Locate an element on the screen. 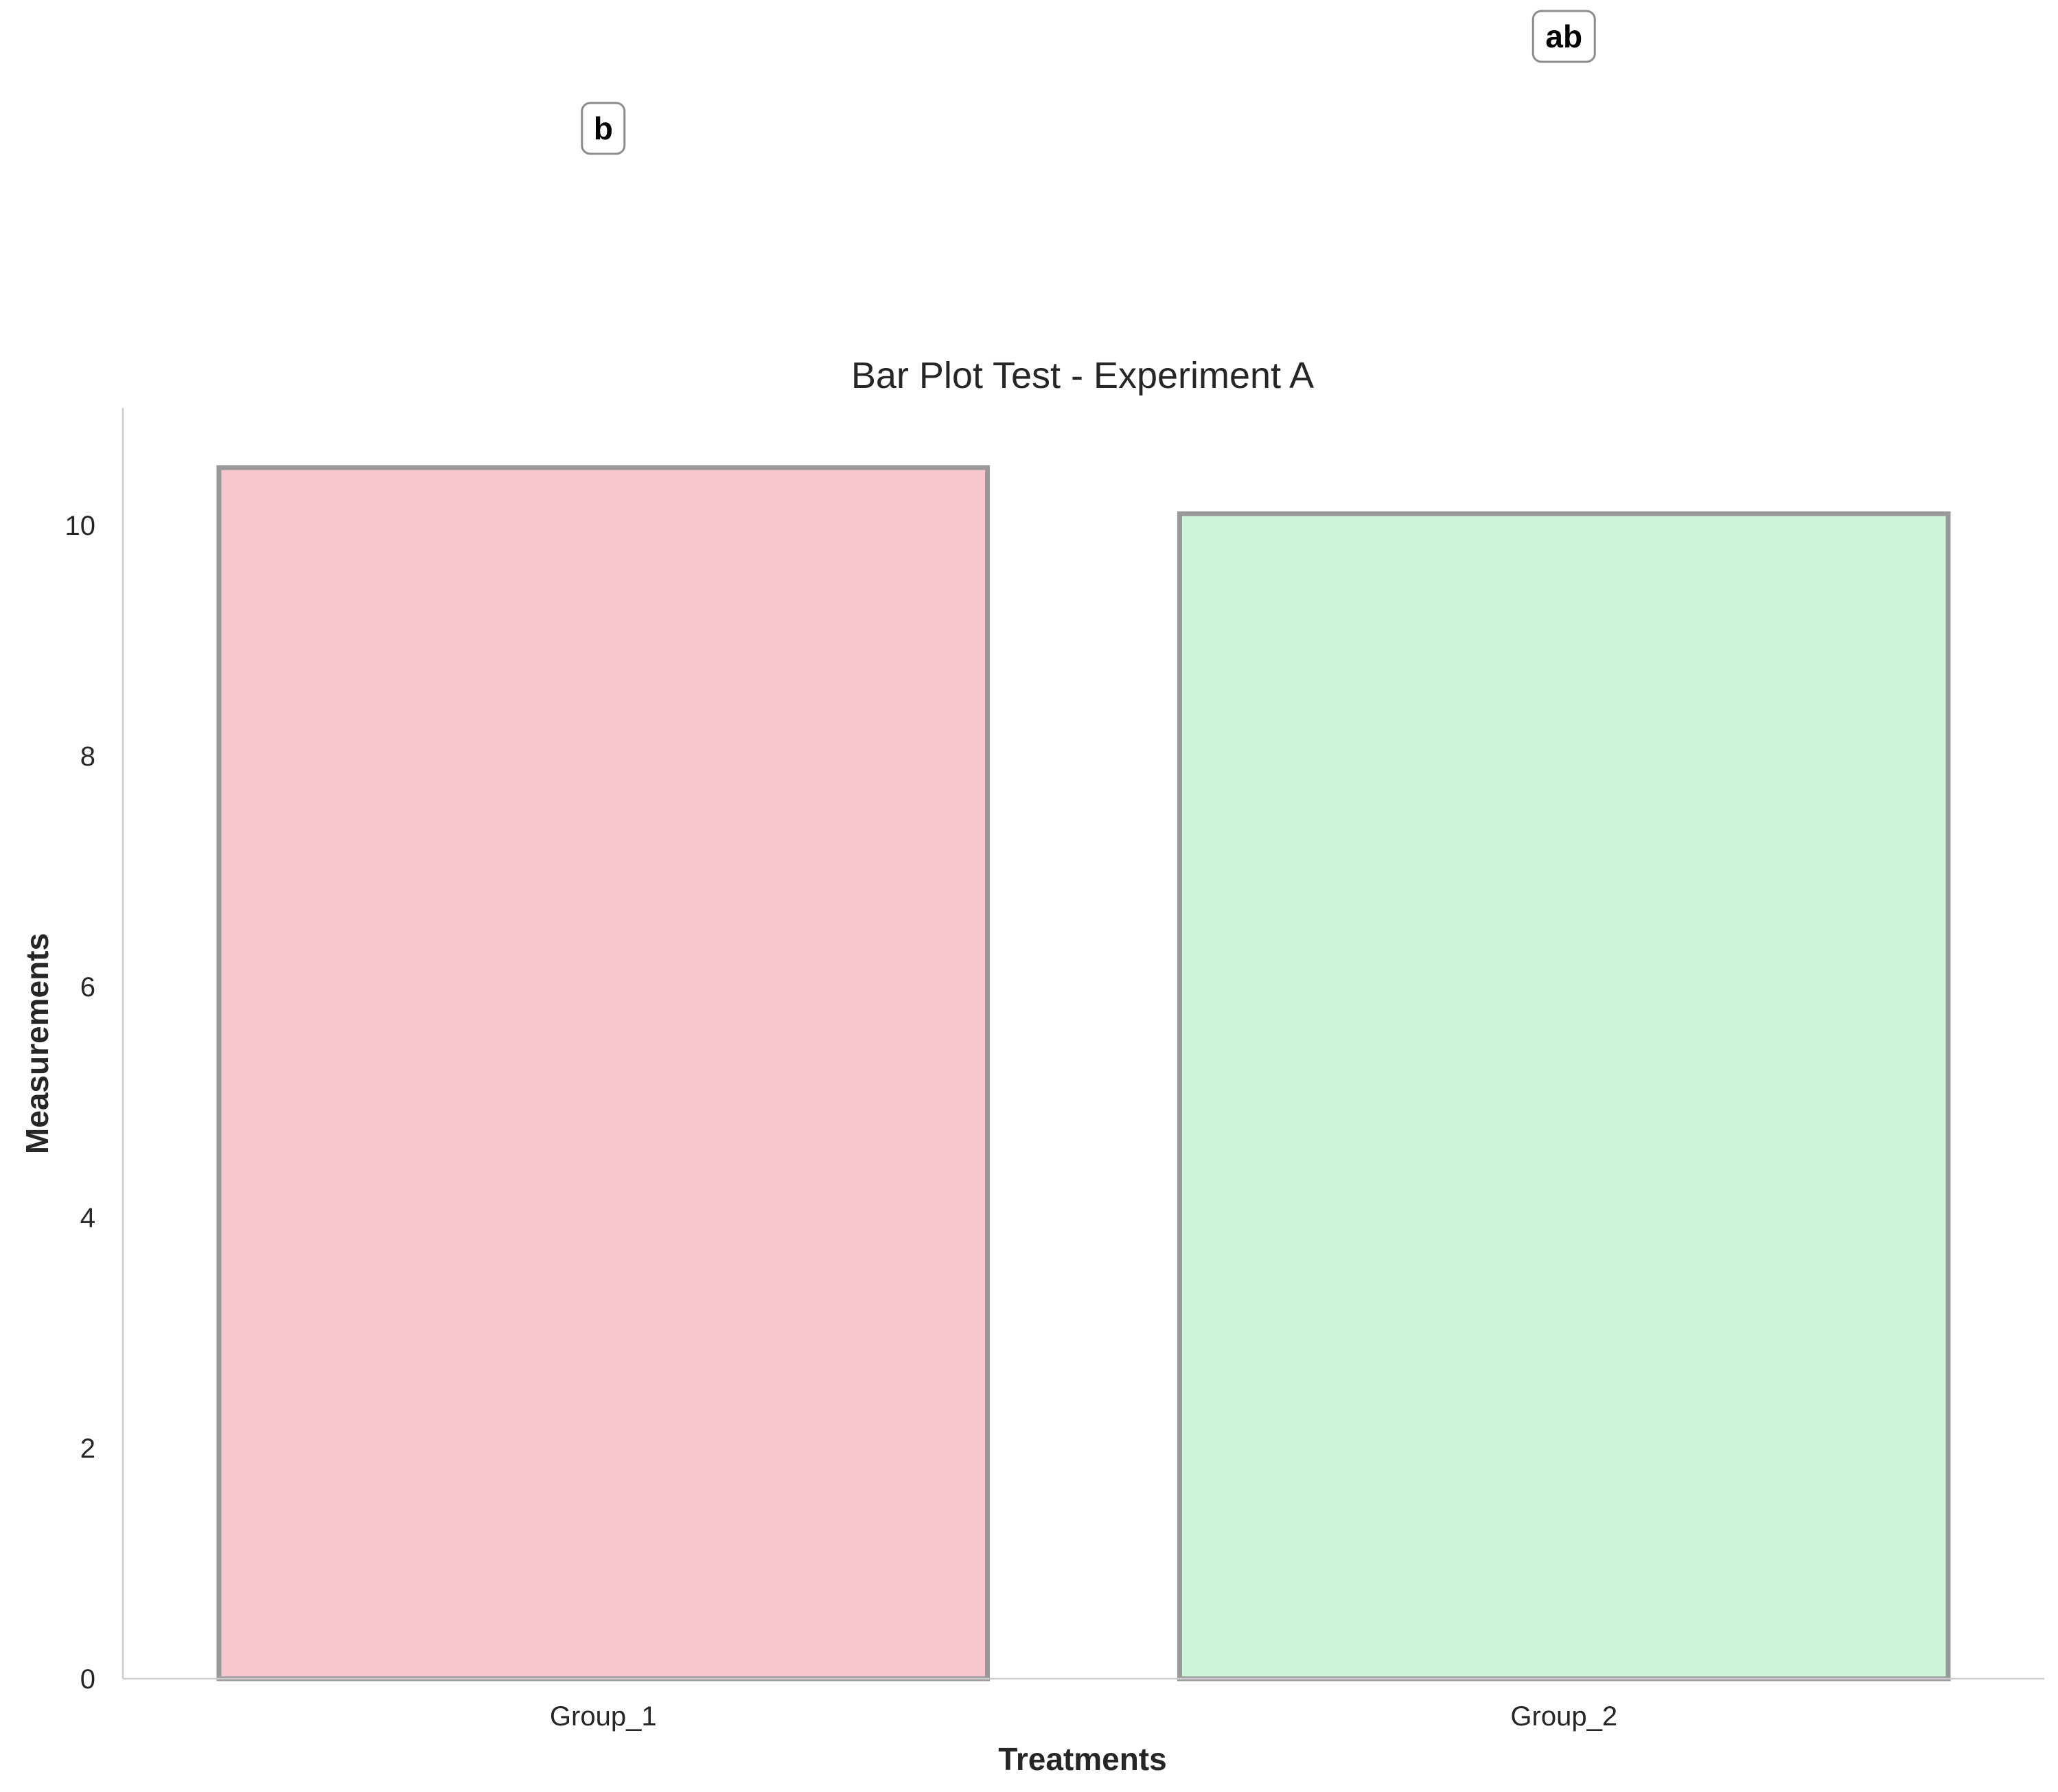  y-tick-label: 8 is located at coordinates (87, 757).